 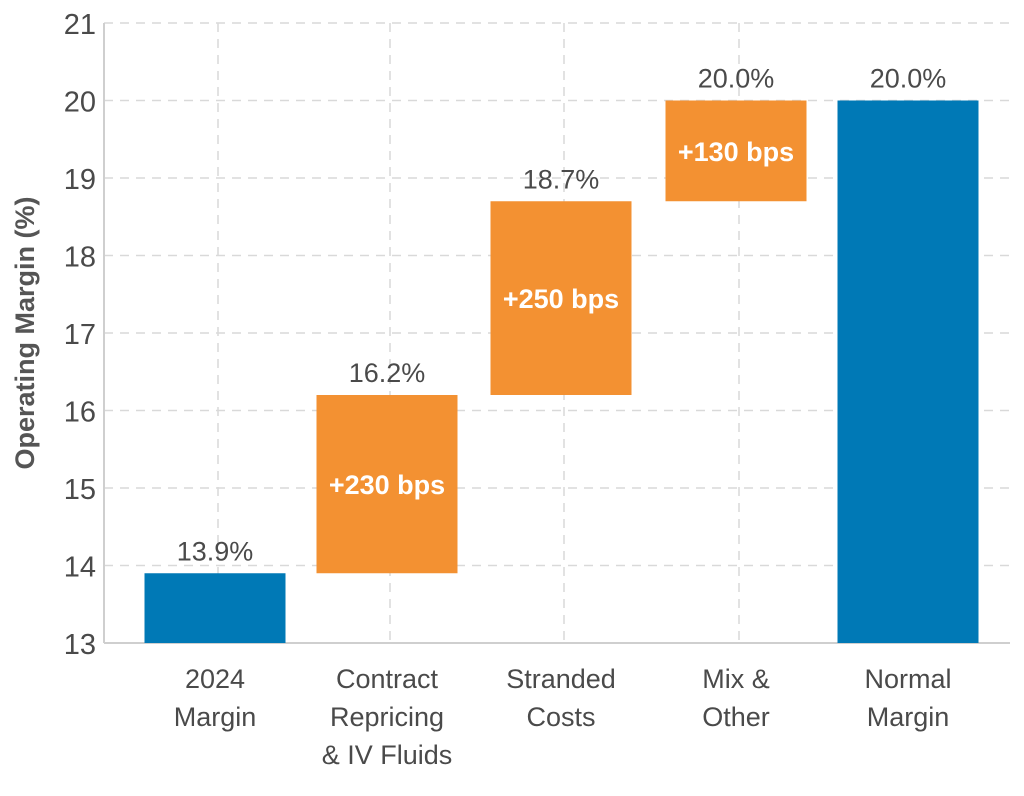 What do you see at coordinates (387, 373) in the screenshot?
I see `bar-value-label: 16.2%` at bounding box center [387, 373].